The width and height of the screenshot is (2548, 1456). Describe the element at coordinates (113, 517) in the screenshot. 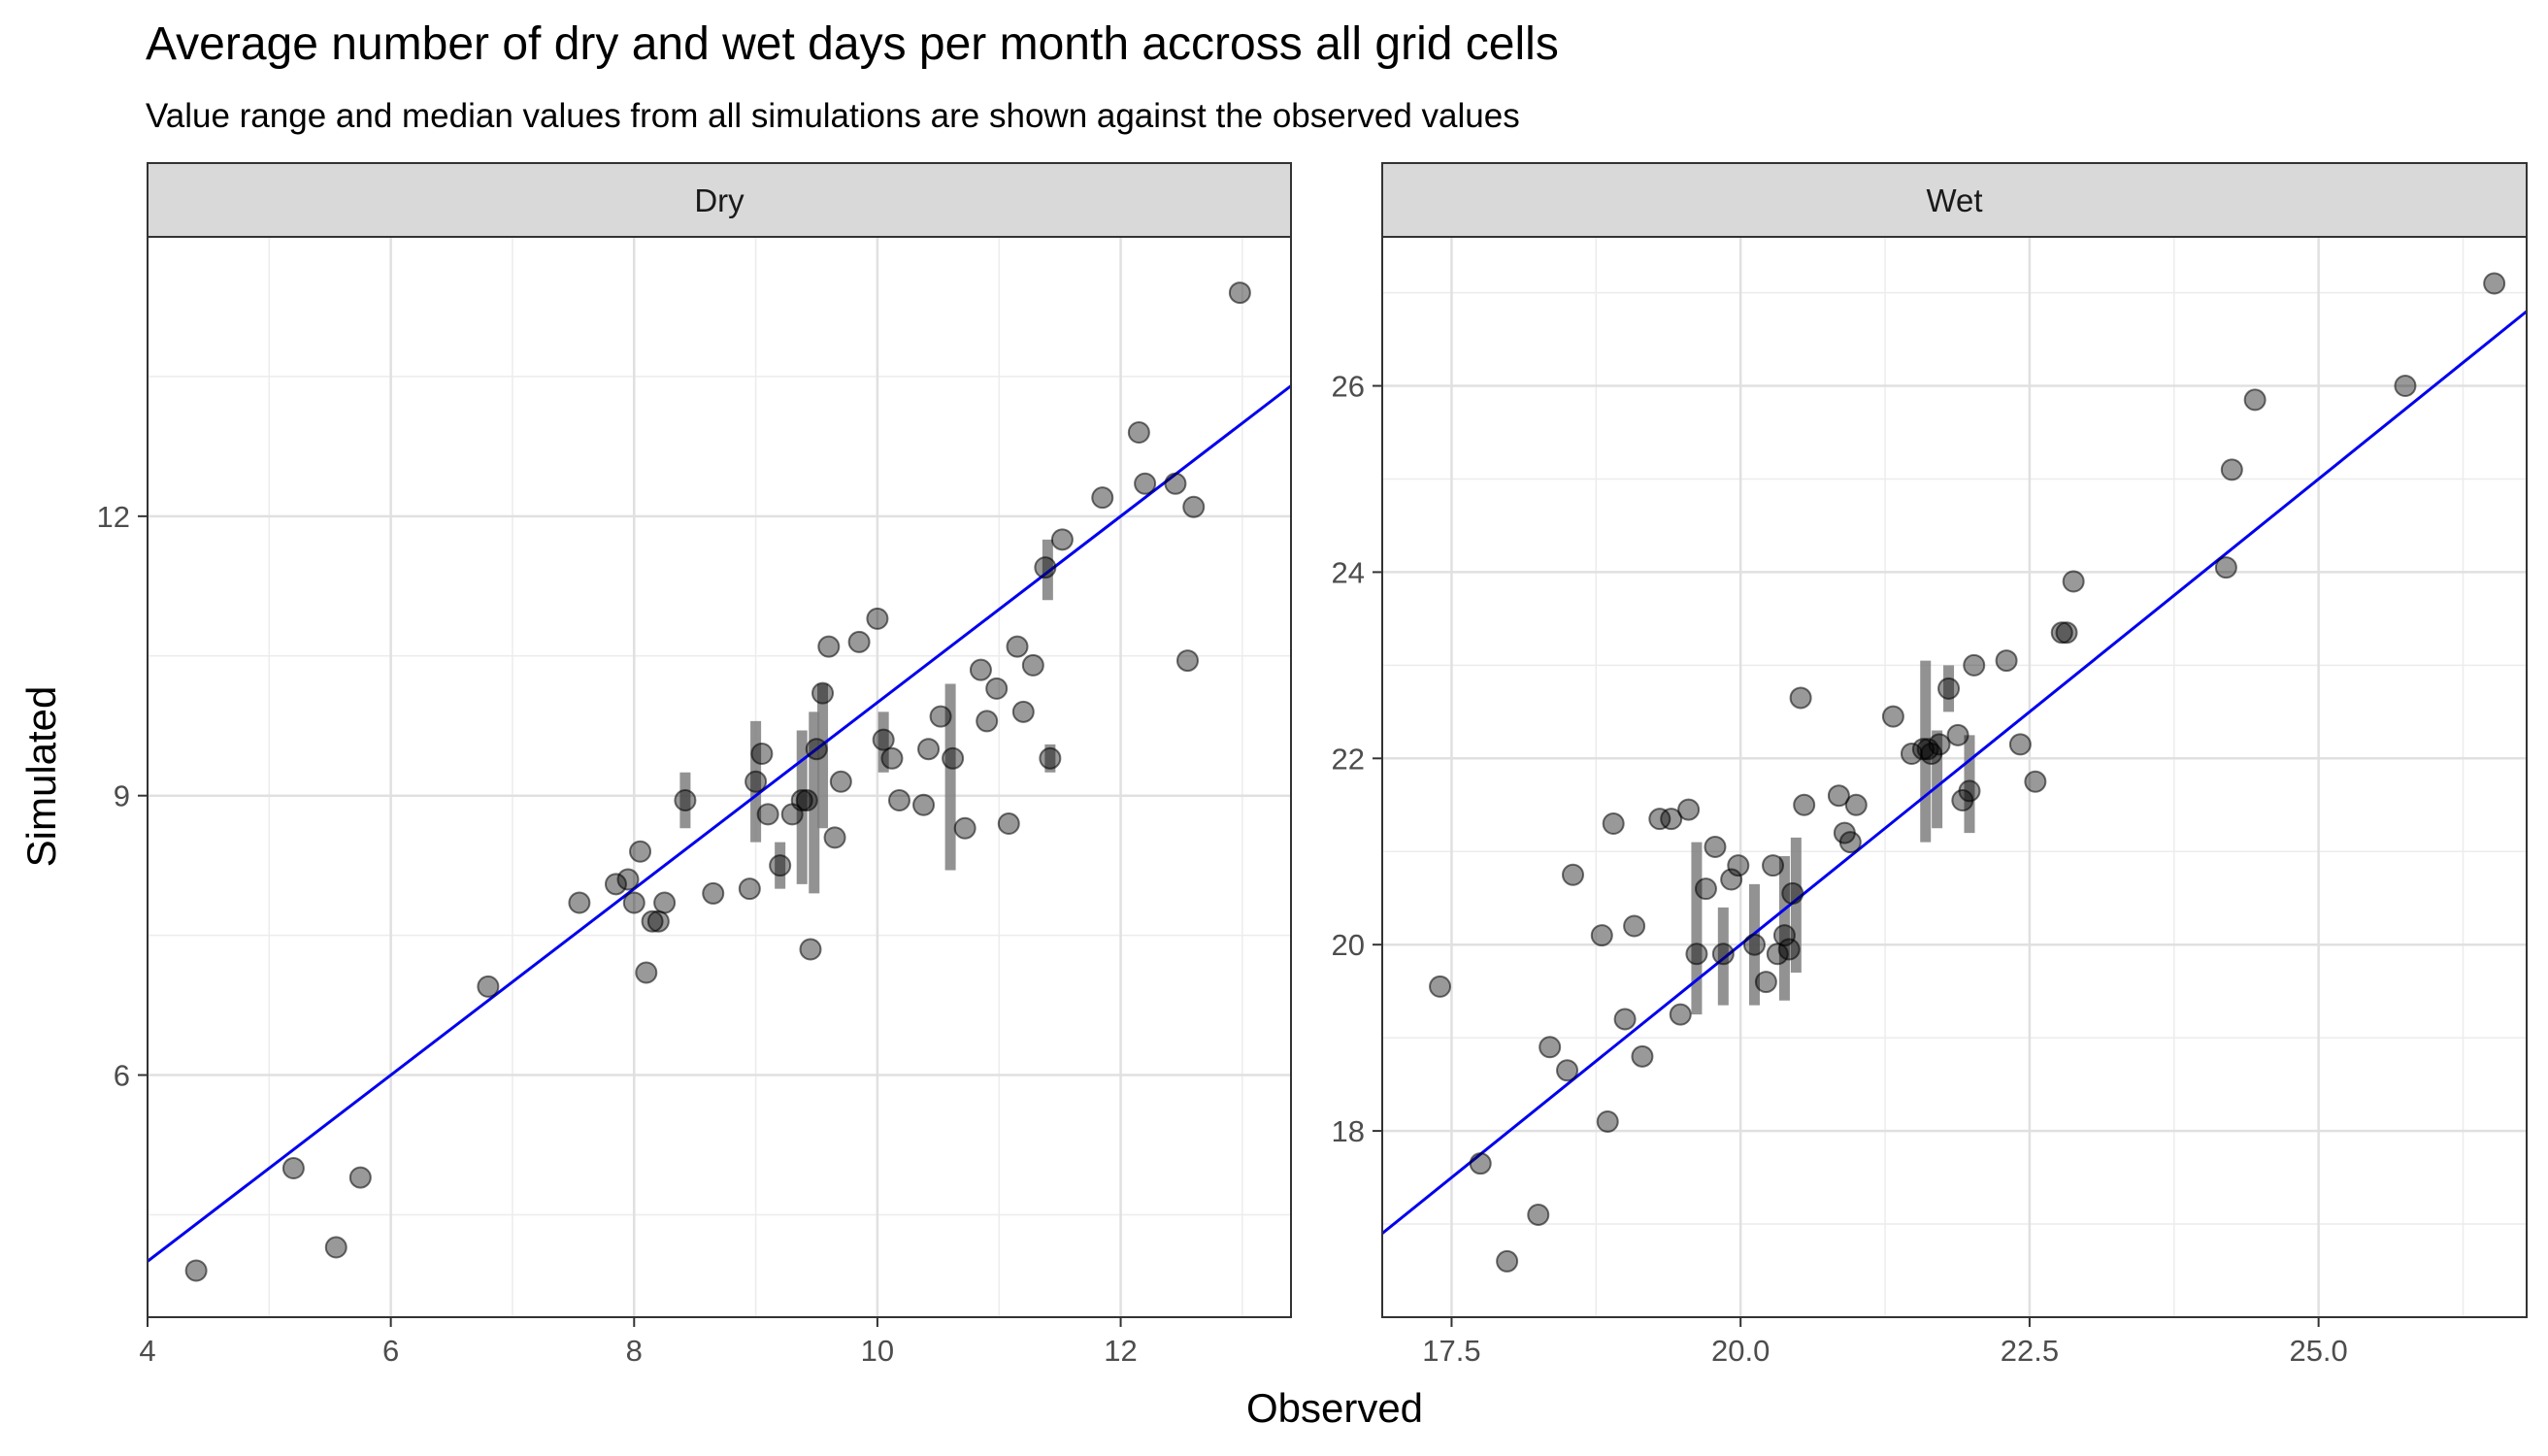

I see `y-tick-label: 12` at that location.